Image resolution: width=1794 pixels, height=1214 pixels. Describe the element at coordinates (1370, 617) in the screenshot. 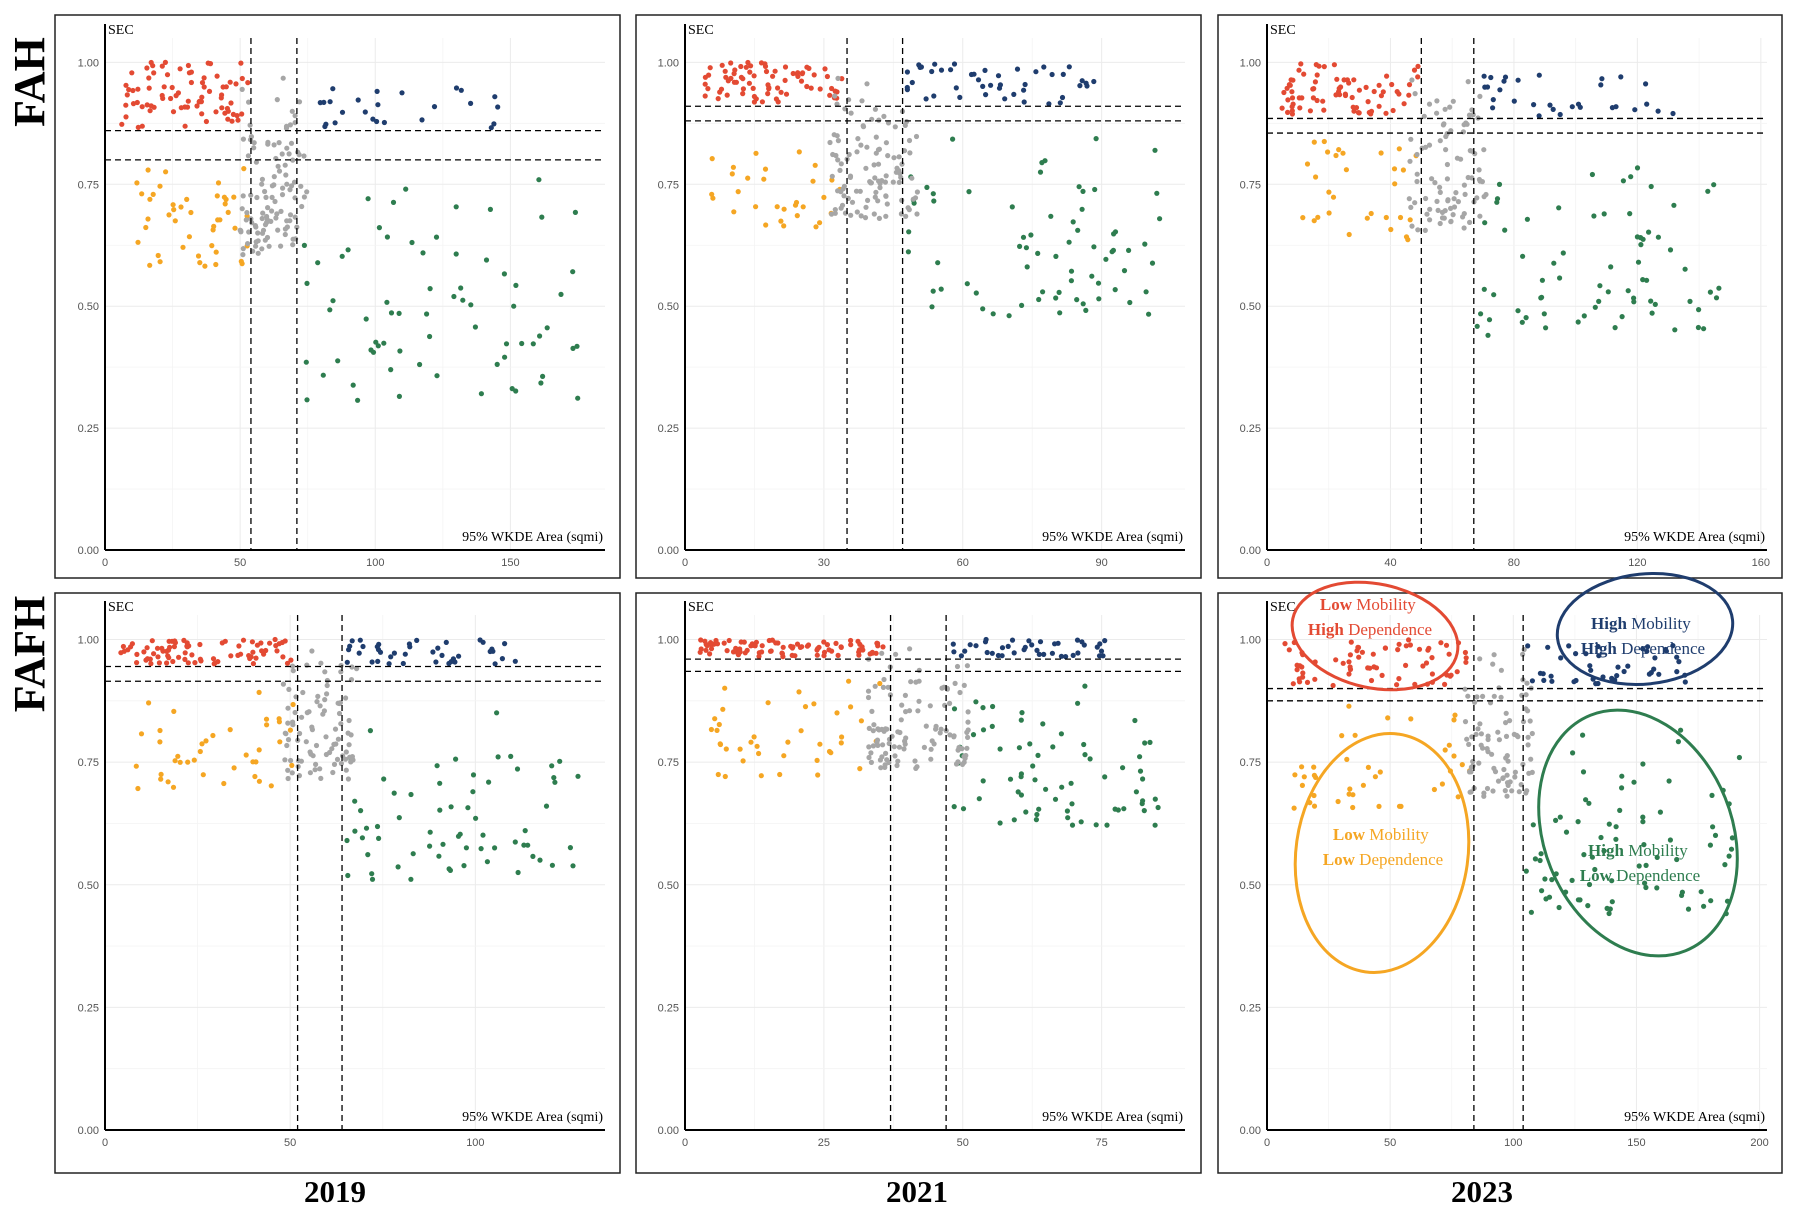

I see `annotation-low-mobility-high-dependence: Low Mobility High Dependence` at that location.